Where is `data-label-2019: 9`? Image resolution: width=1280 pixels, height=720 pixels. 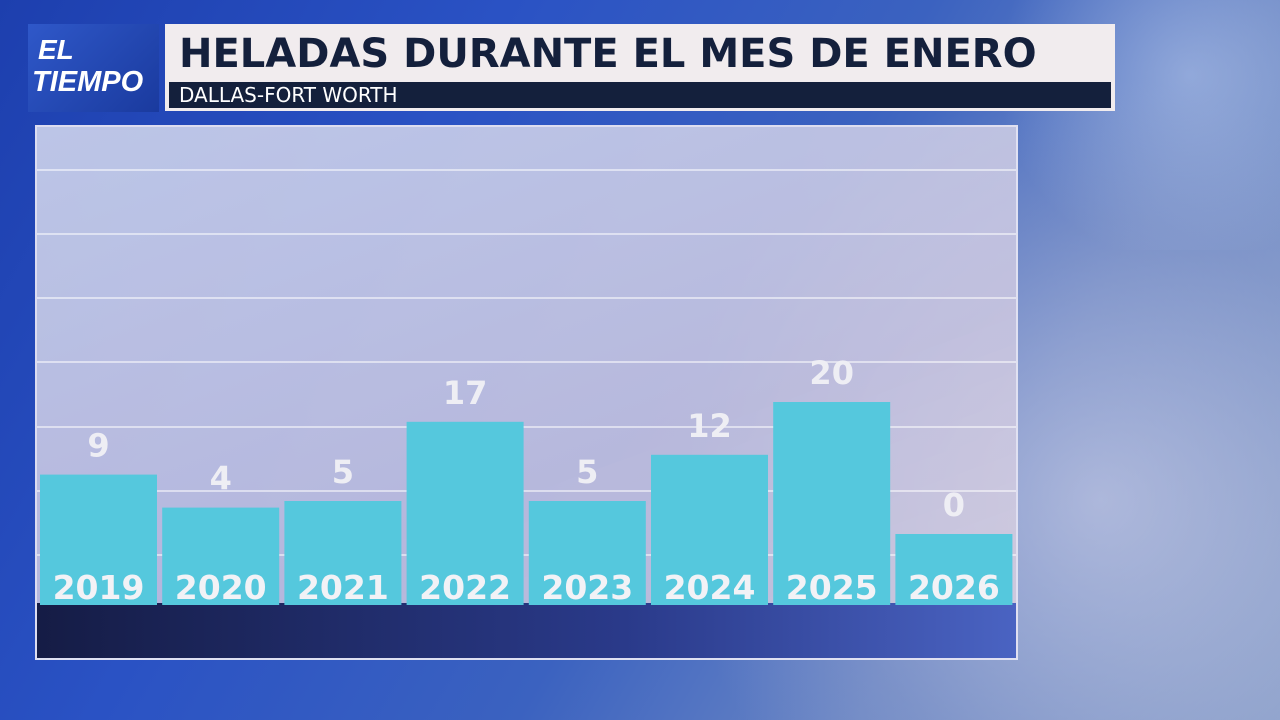
data-label-2019: 9 is located at coordinates (98, 446).